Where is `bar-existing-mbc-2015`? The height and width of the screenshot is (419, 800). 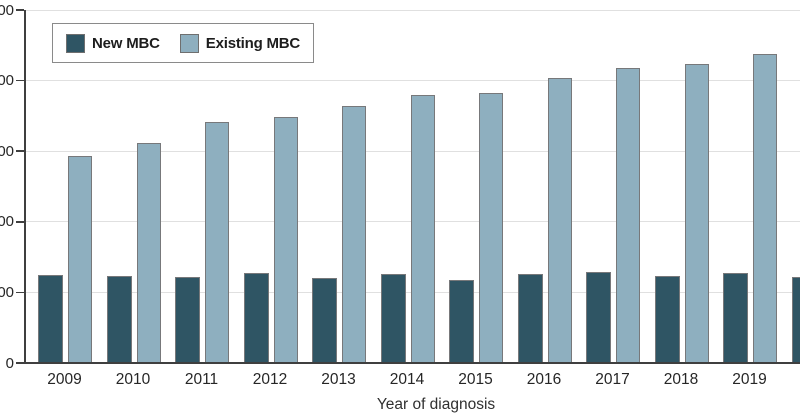
bar-existing-mbc-2015 is located at coordinates (491, 228).